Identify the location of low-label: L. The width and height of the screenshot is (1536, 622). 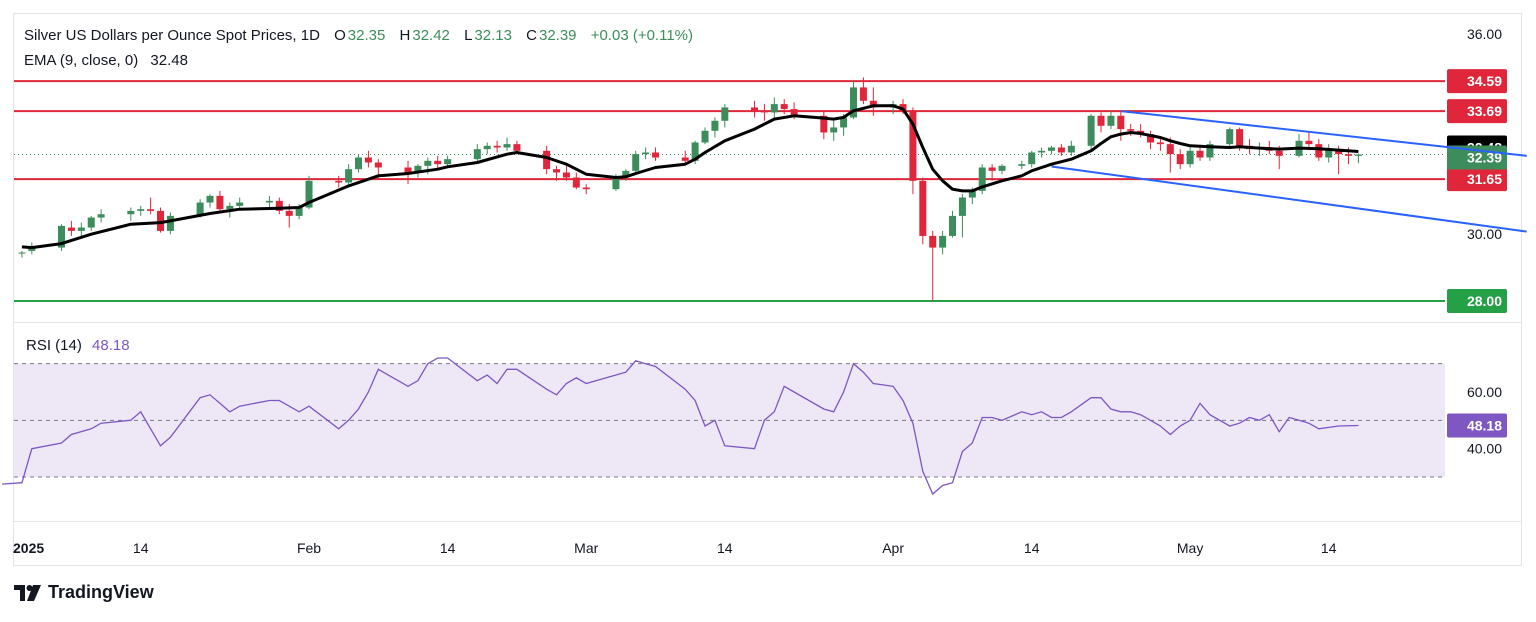
(468, 35).